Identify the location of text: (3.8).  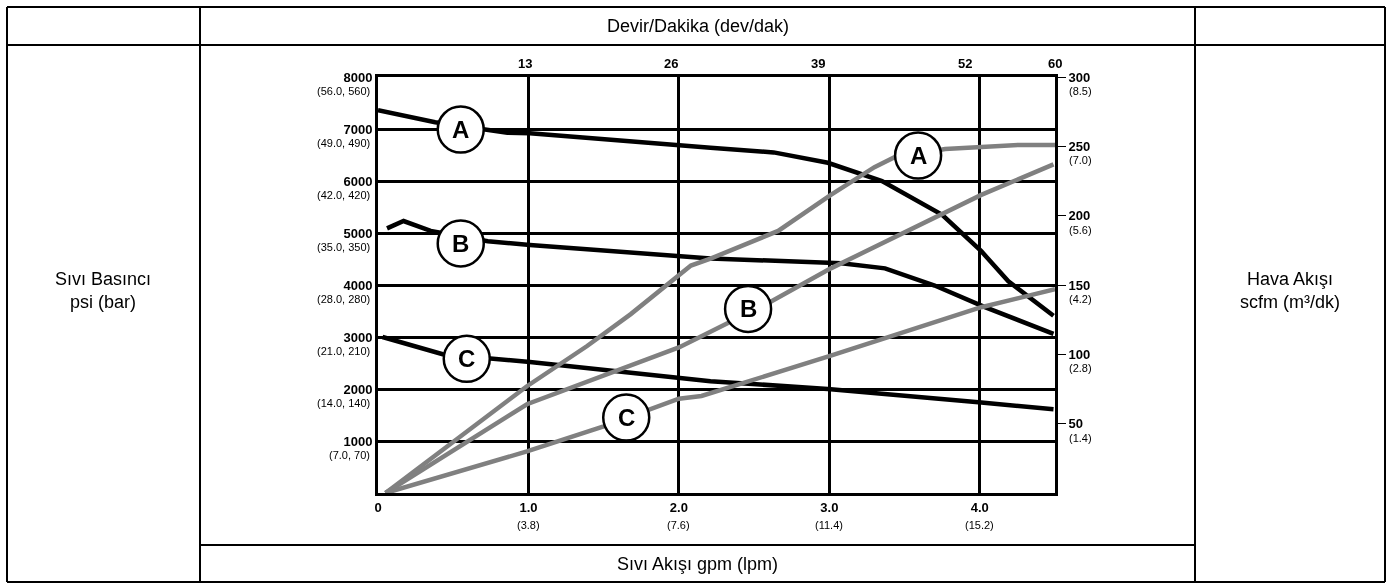
(528, 525).